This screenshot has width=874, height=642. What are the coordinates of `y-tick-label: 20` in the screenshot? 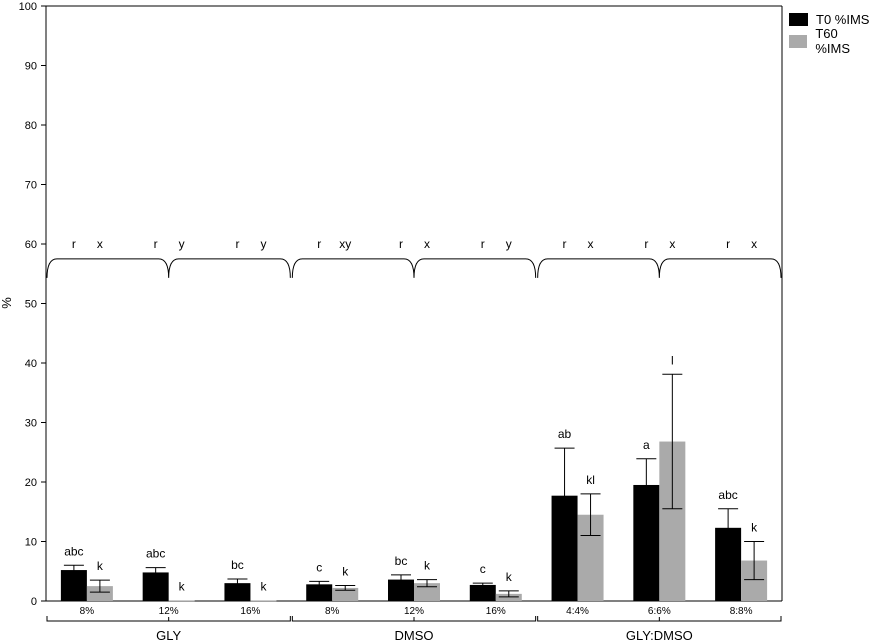 It's located at (31, 483).